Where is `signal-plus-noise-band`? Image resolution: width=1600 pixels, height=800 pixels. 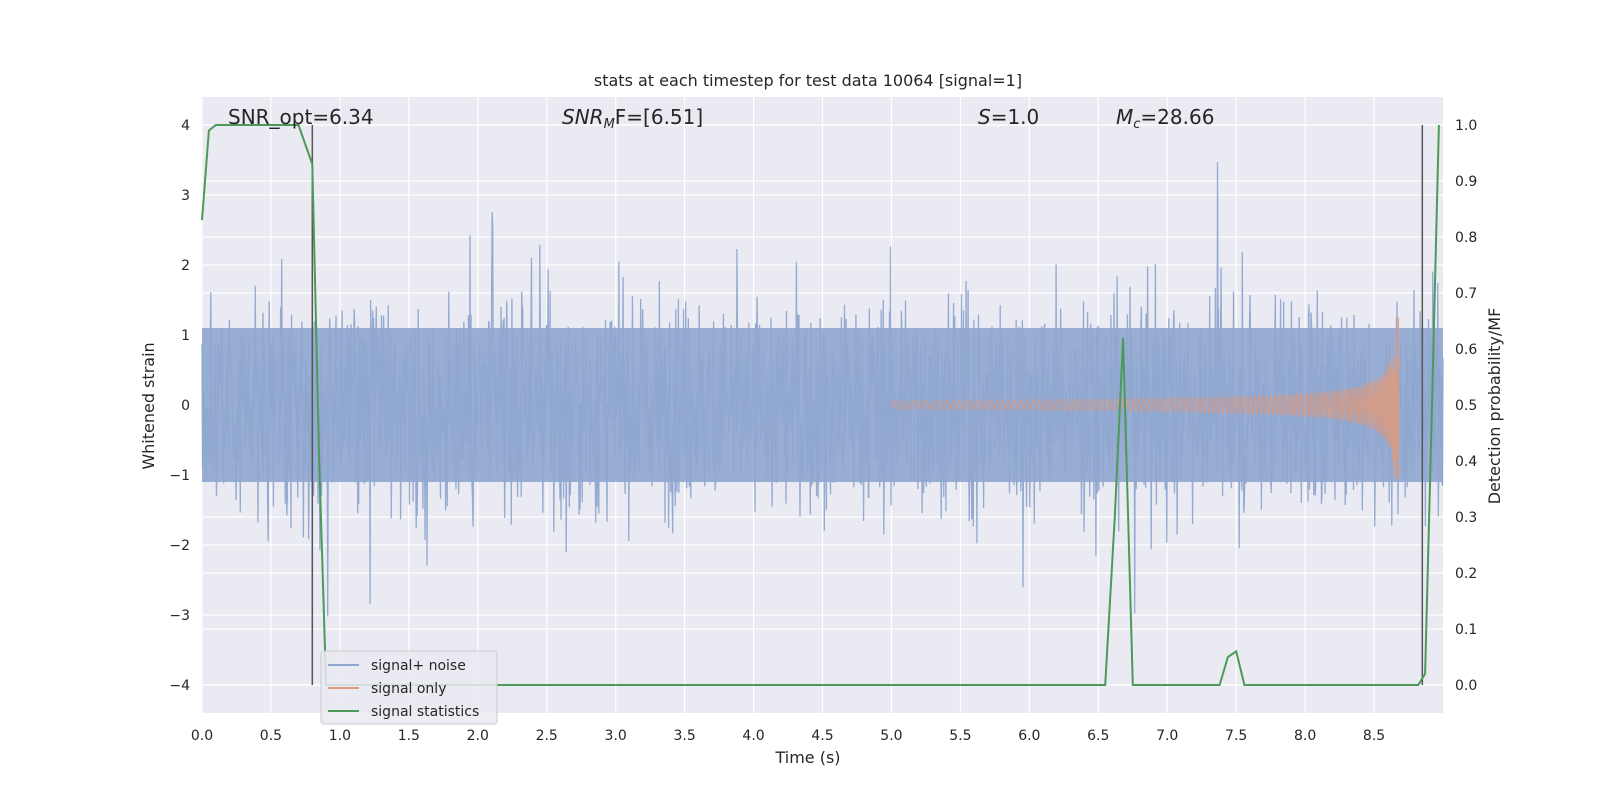 signal-plus-noise-band is located at coordinates (822, 405).